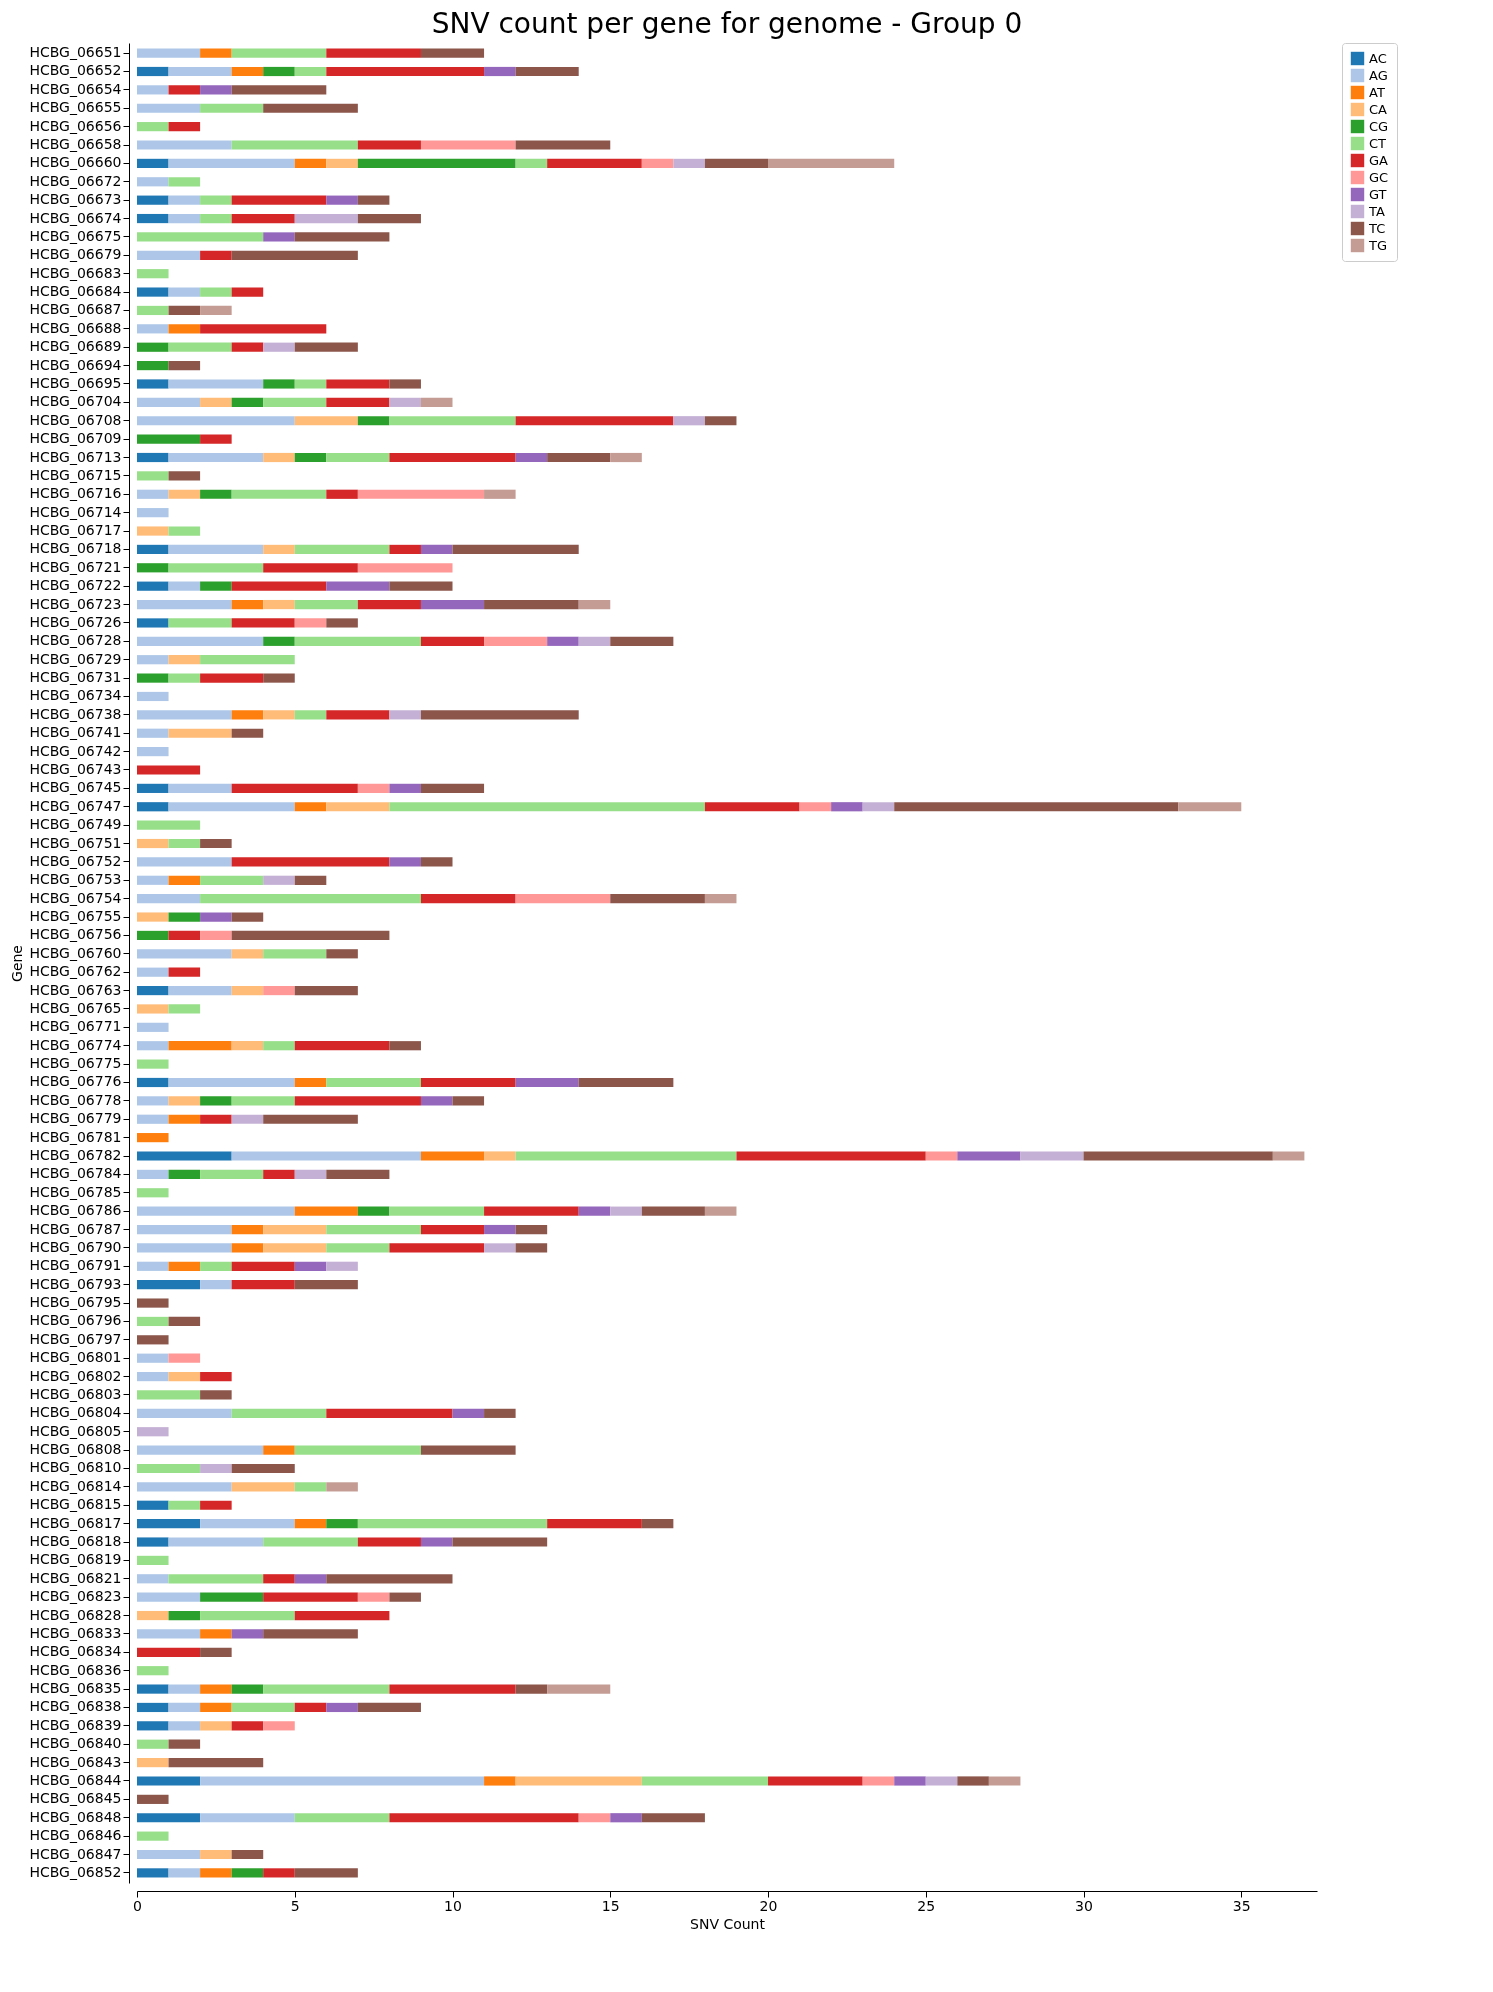 This screenshot has width=1493, height=1992. What do you see at coordinates (75, 732) in the screenshot?
I see `y-tick-label: HCBG_06741` at bounding box center [75, 732].